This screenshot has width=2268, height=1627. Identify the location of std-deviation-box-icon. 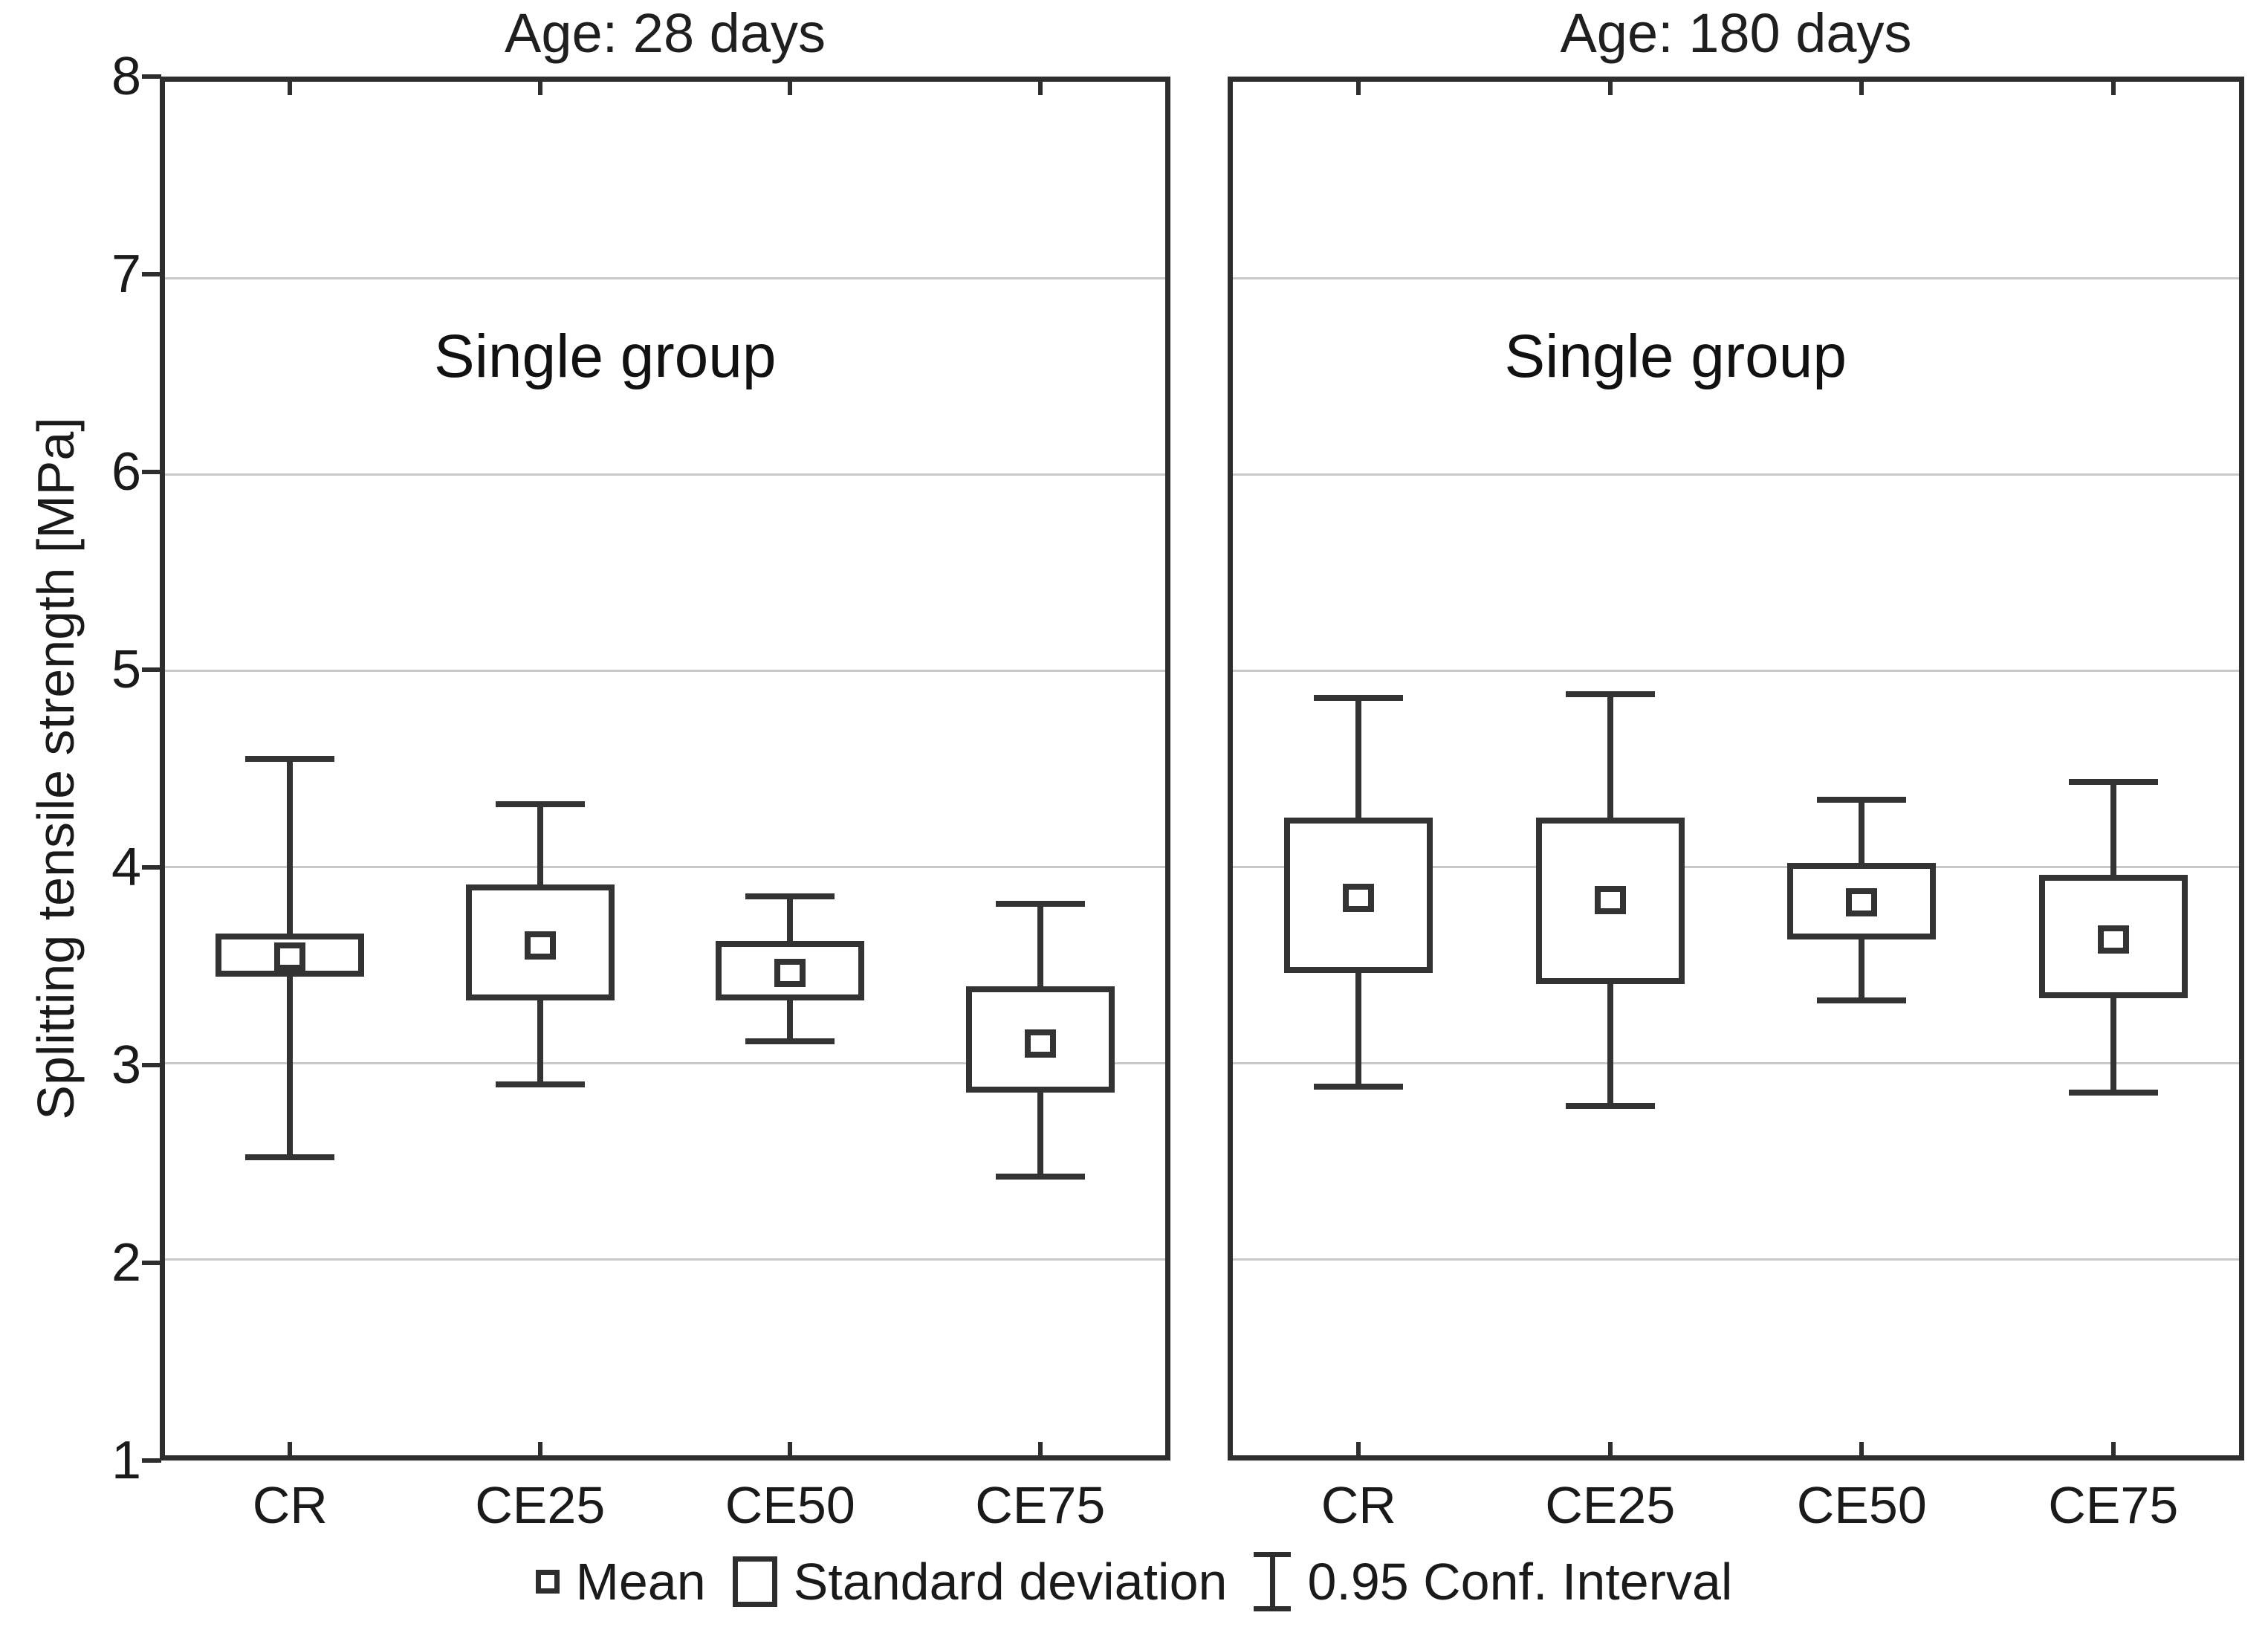
(754, 1581).